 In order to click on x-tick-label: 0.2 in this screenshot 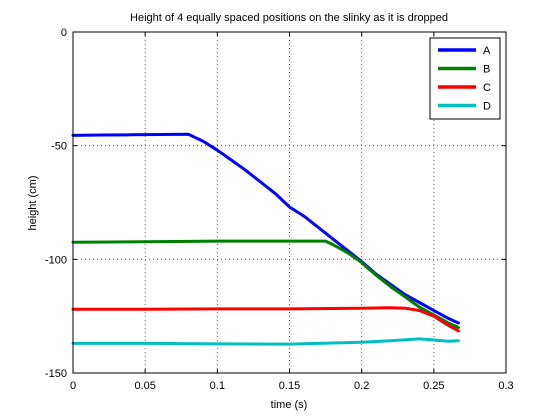, I will do `click(361, 386)`.